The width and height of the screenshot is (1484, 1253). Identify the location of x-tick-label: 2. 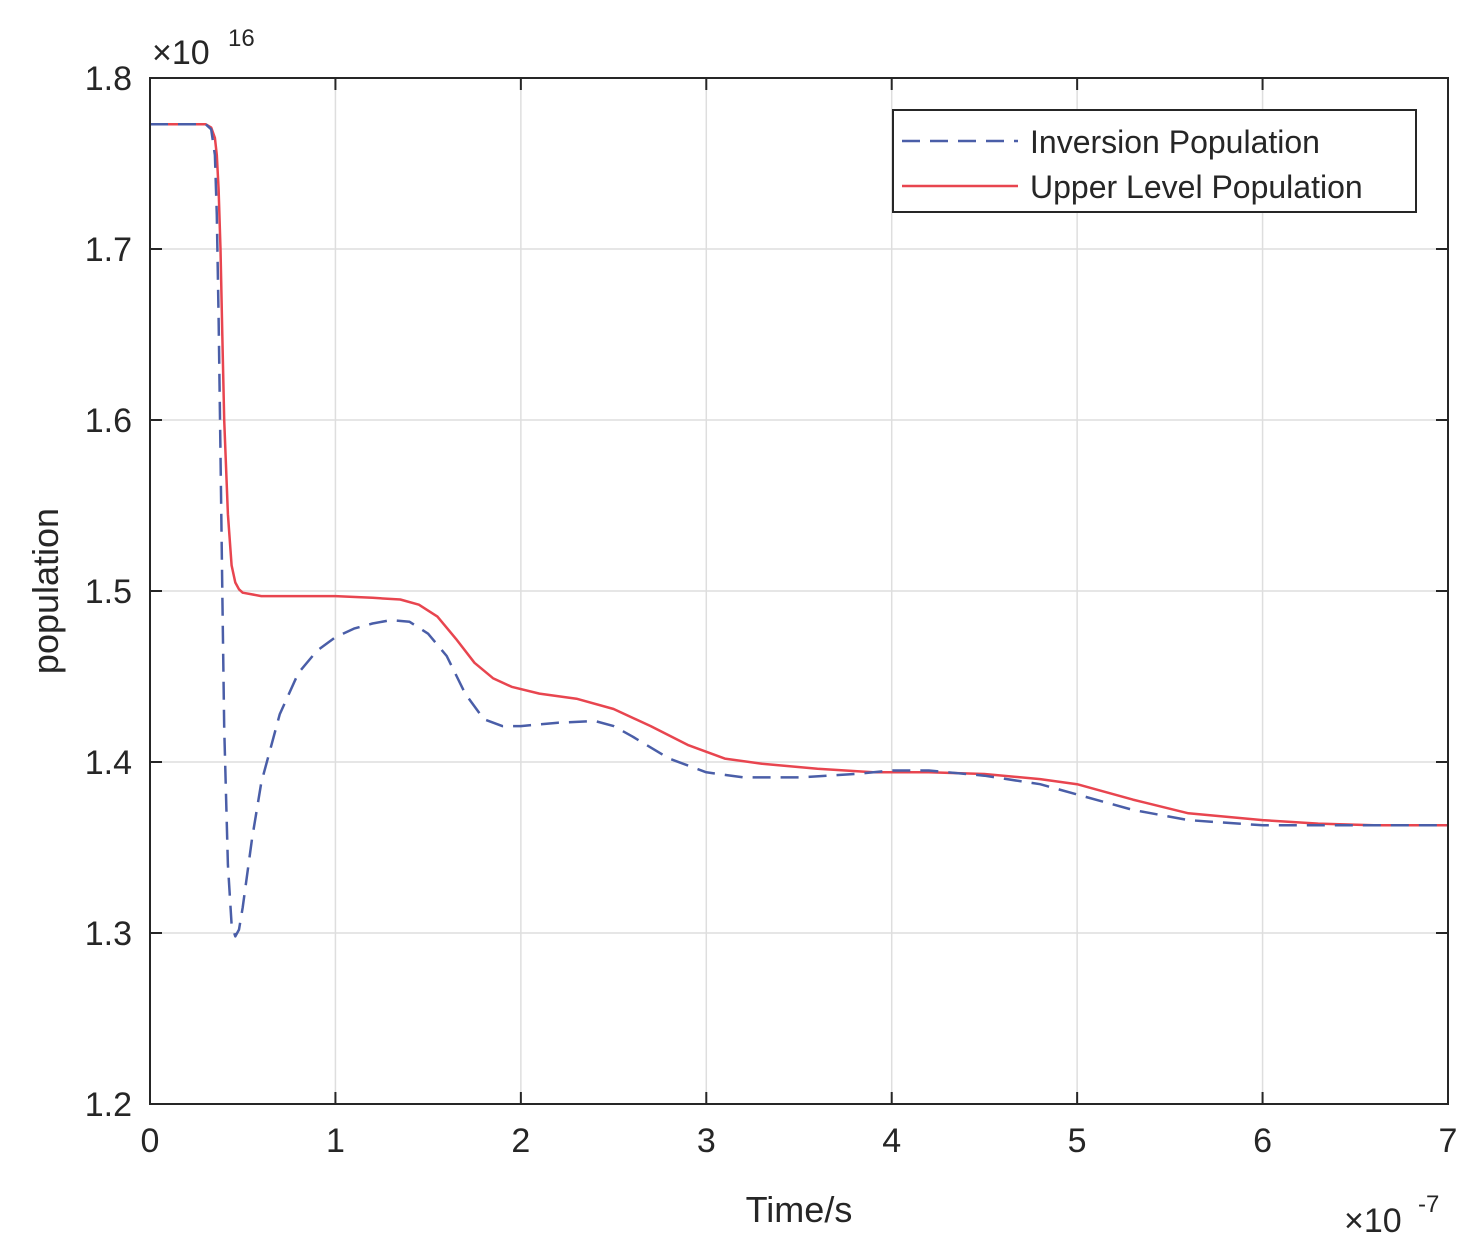
(520, 1141).